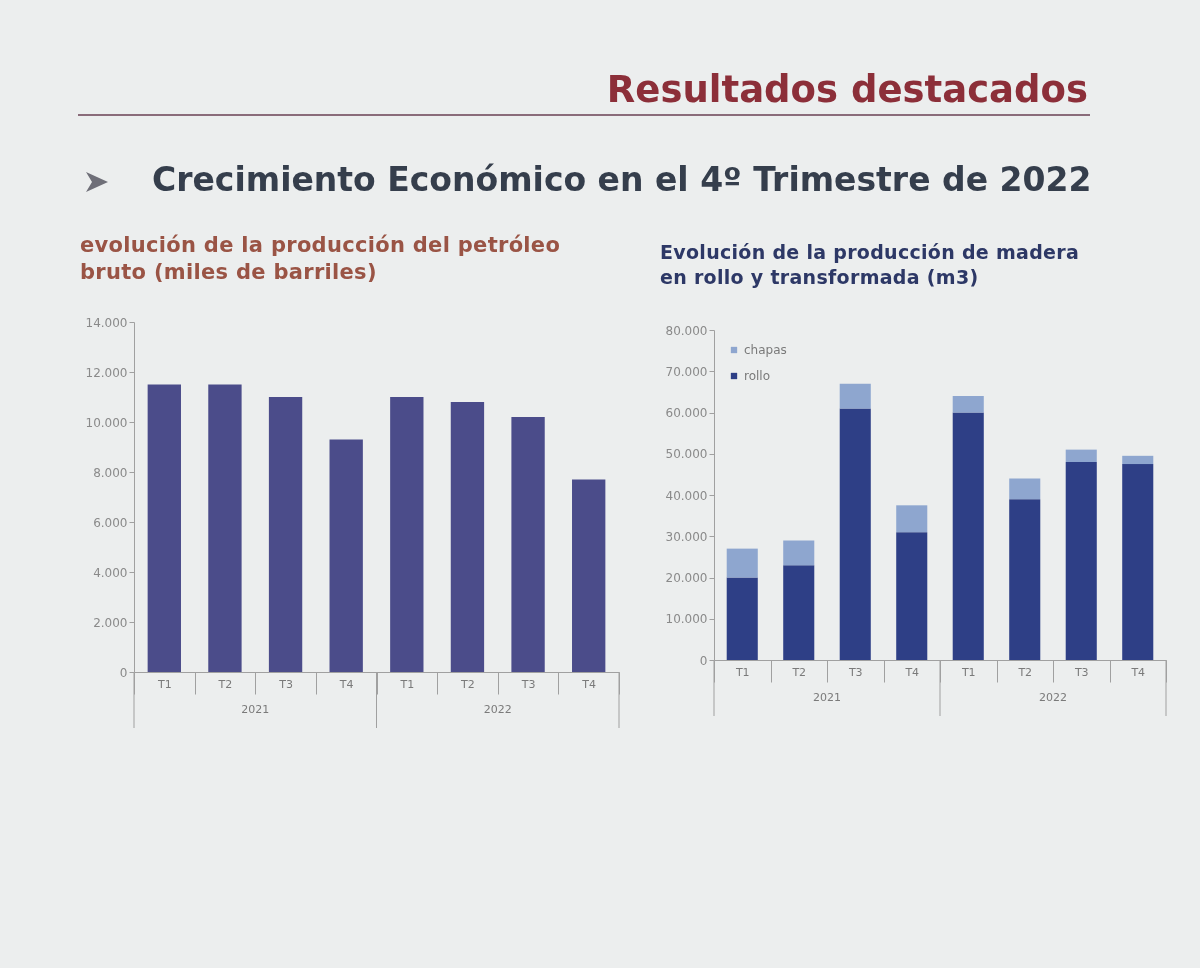 This screenshot has width=1200, height=968. I want to click on y-tick-label: 8.000, so click(110, 472).